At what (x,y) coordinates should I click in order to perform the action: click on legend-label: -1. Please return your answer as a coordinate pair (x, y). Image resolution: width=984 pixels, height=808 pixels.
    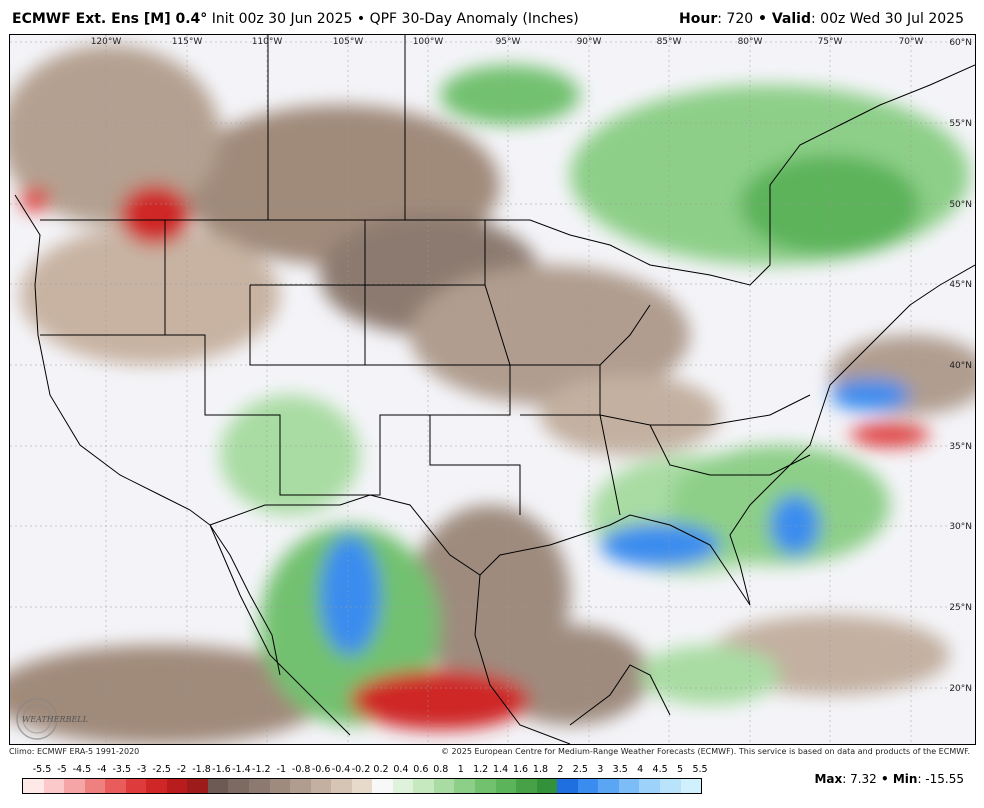
    Looking at the image, I should click on (281, 769).